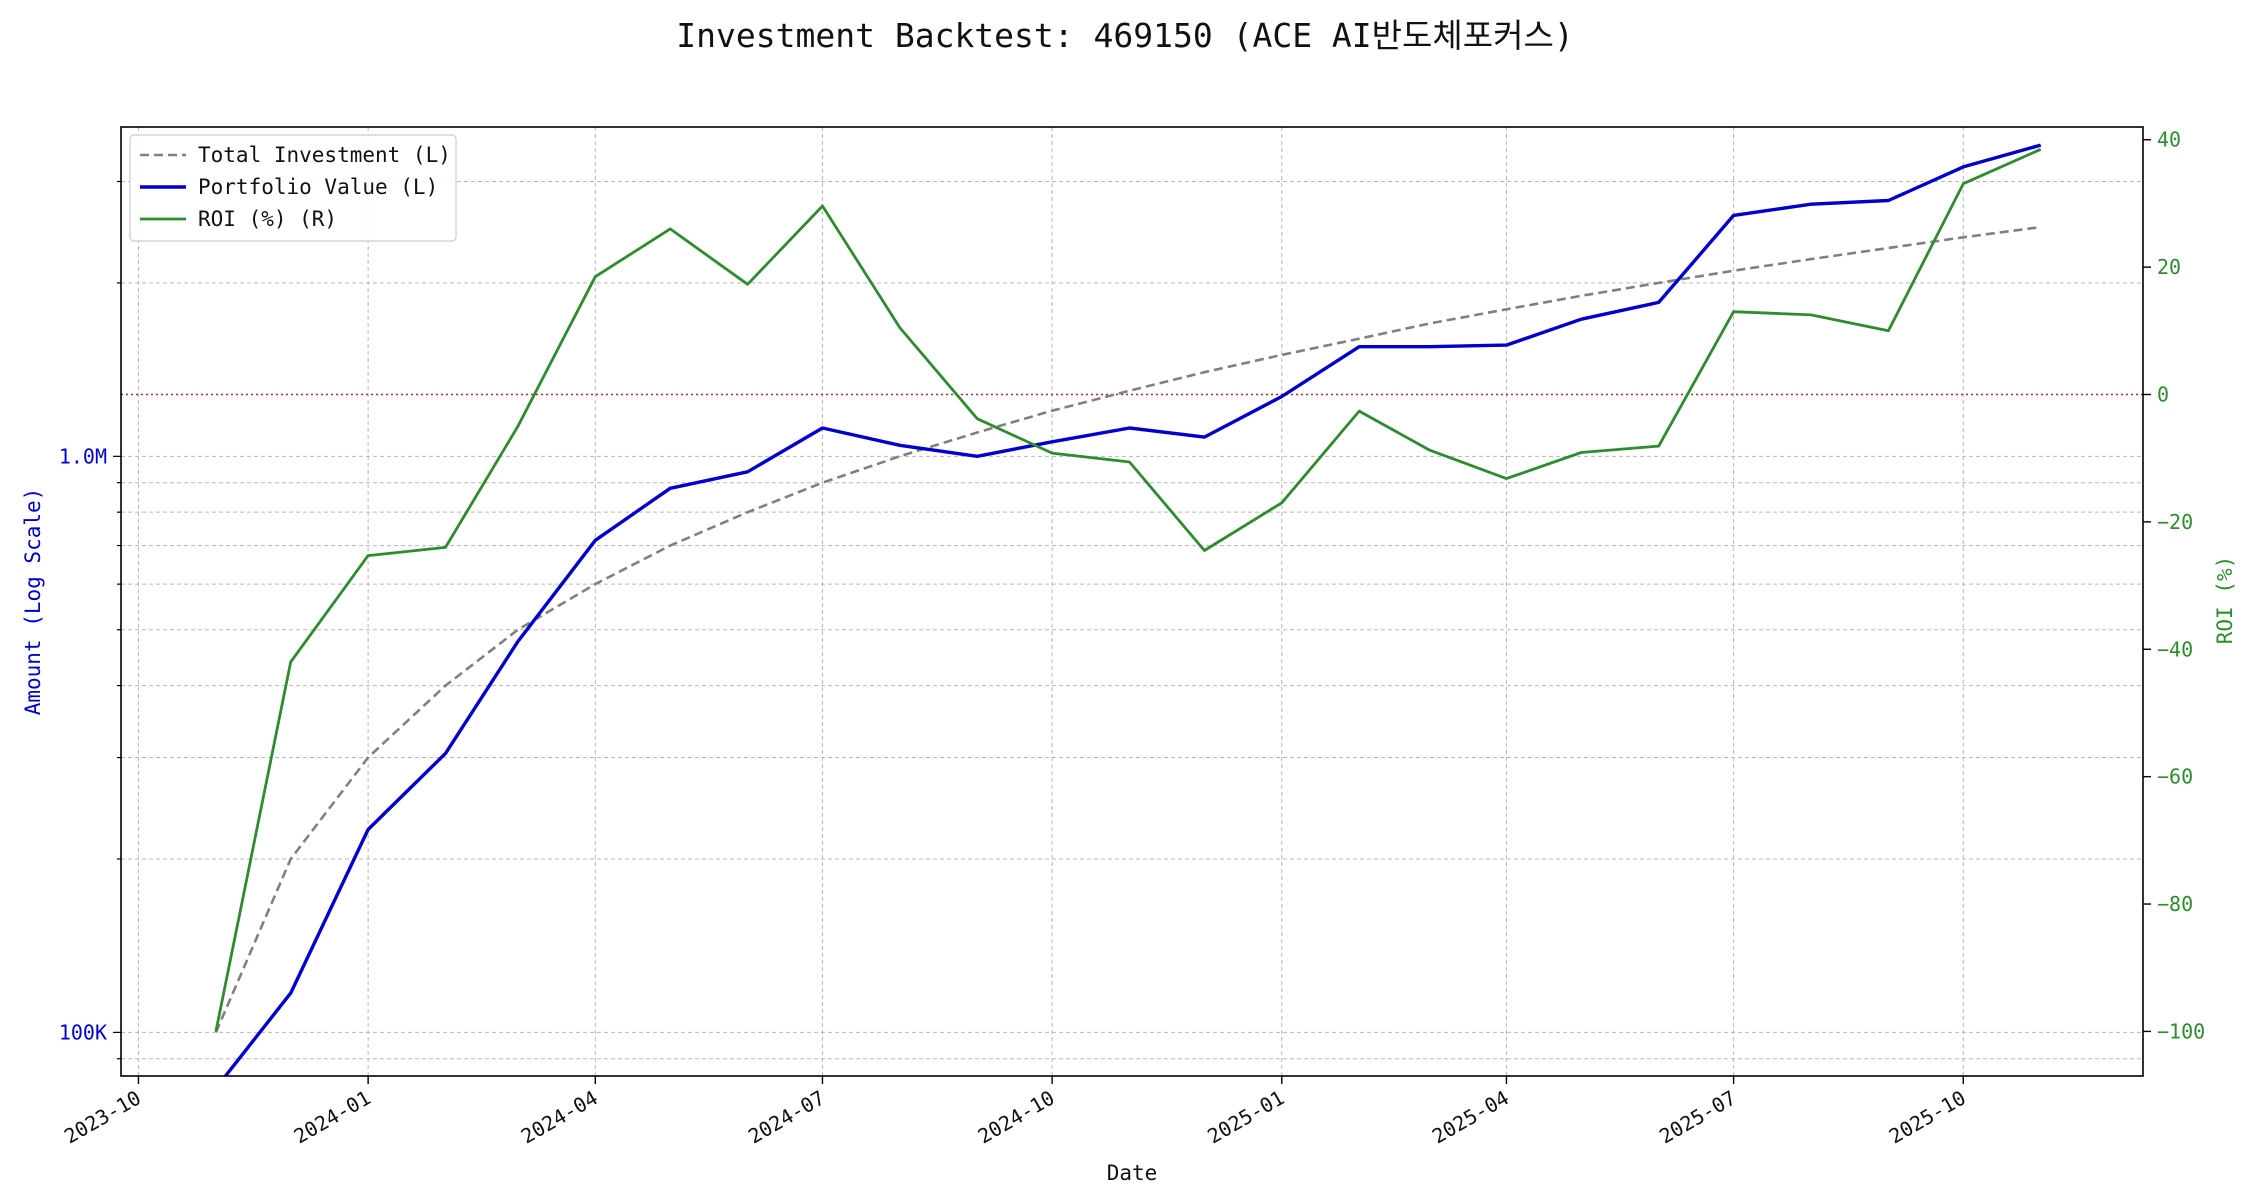  Describe the element at coordinates (267, 219) in the screenshot. I see `legend-entry: ROI (%) (R)` at that location.